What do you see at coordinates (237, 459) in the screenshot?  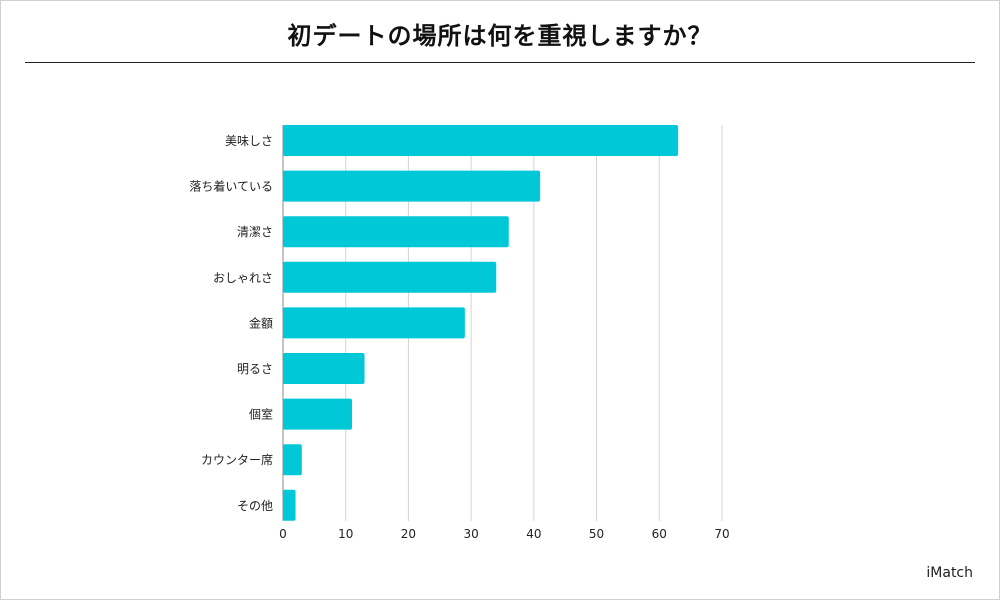 I see `category-label: カウンター席` at bounding box center [237, 459].